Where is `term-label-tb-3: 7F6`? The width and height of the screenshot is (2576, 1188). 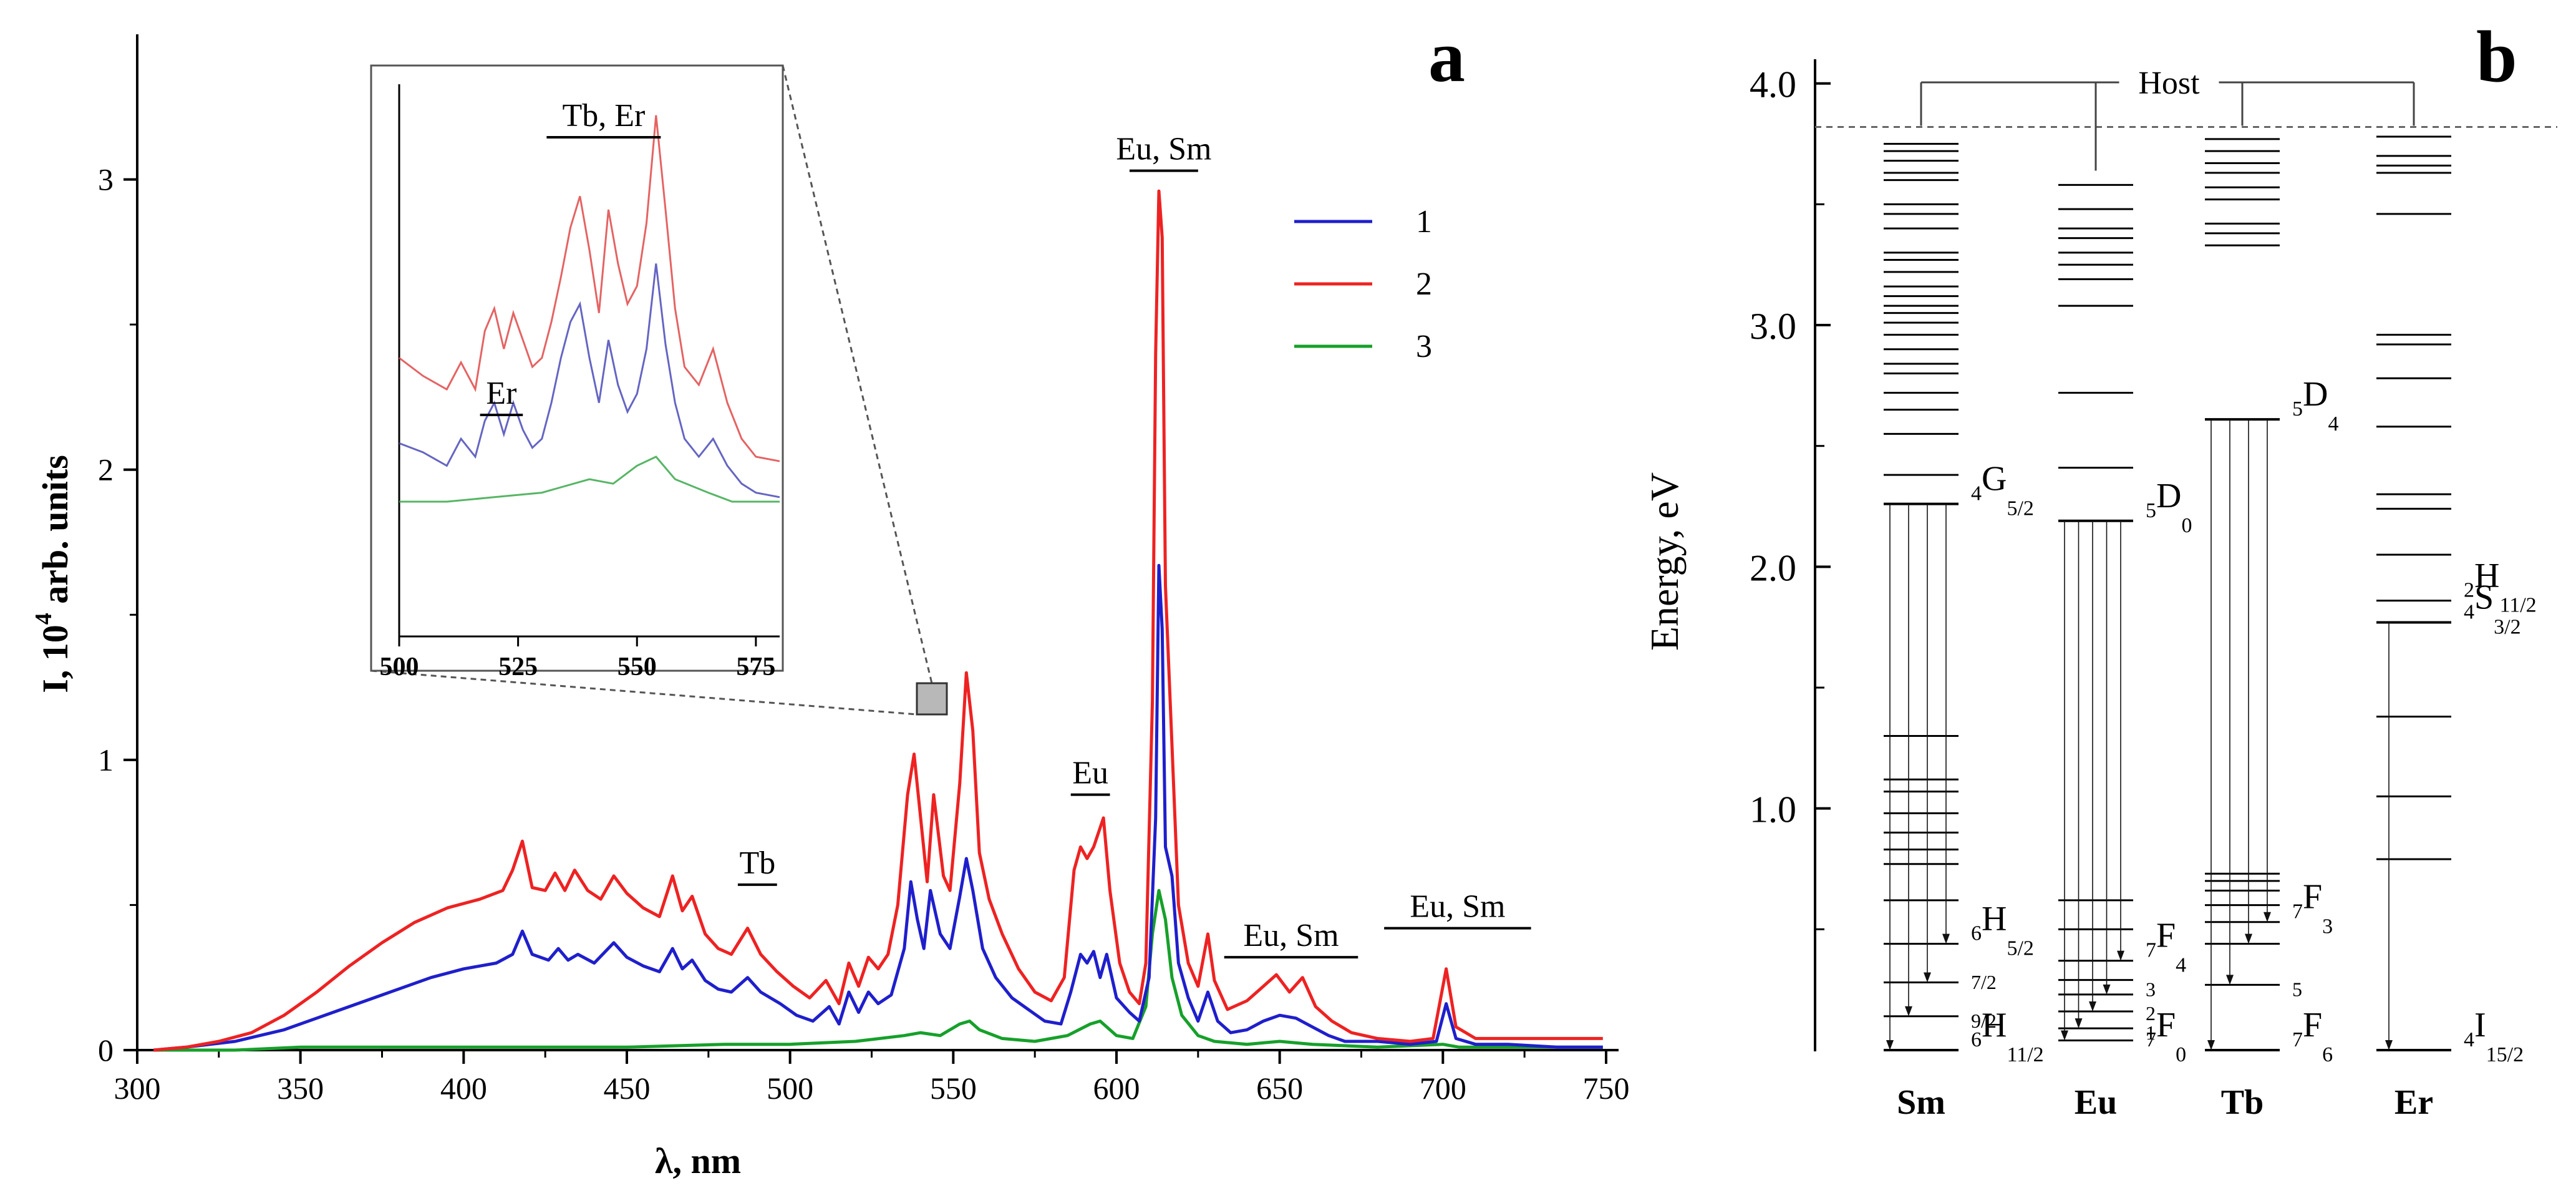 term-label-tb-3: 7F6 is located at coordinates (2312, 1036).